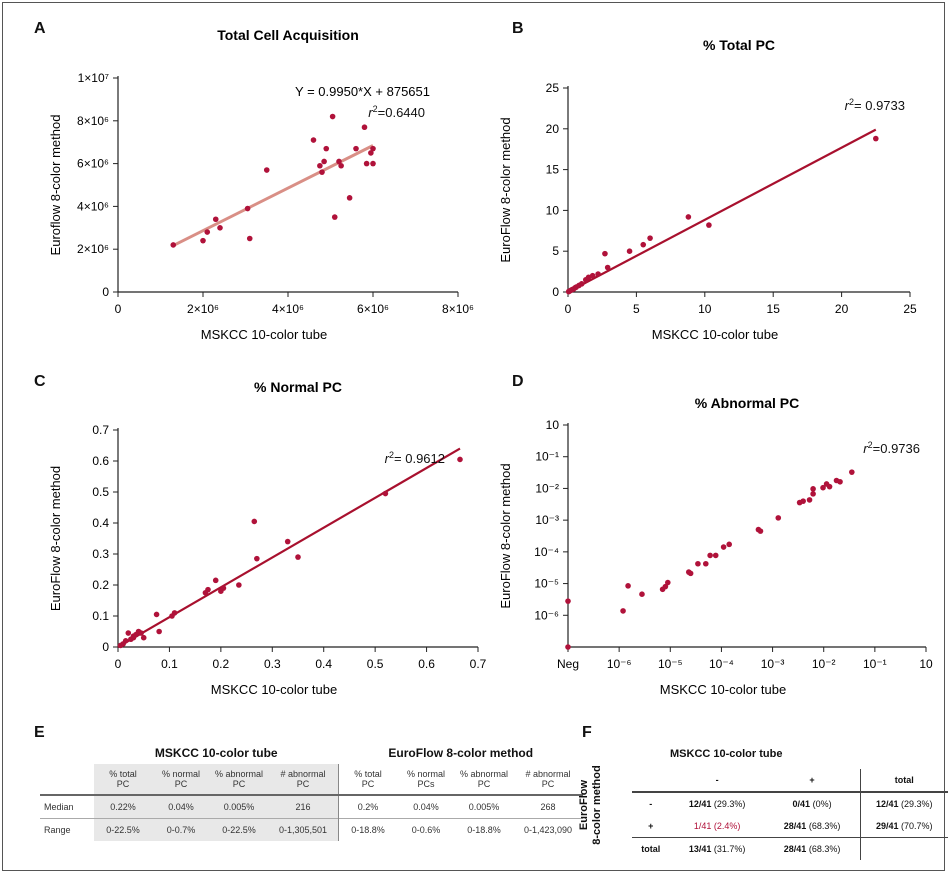 This screenshot has height=874, width=948. What do you see at coordinates (118, 309) in the screenshot?
I see `x-tick-label: 0` at bounding box center [118, 309].